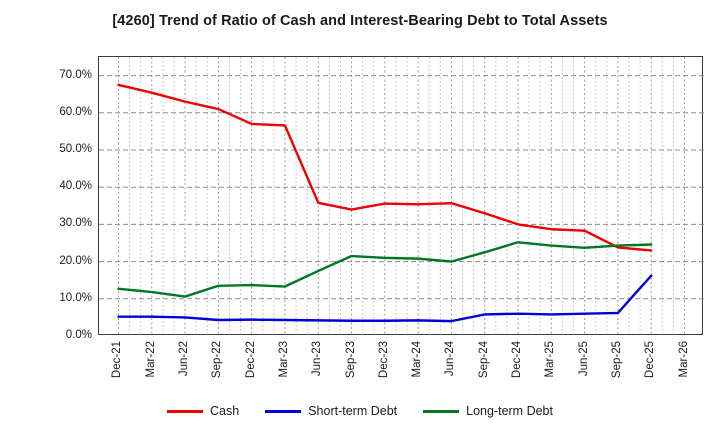 The height and width of the screenshot is (440, 720). What do you see at coordinates (75, 186) in the screenshot?
I see `y-axis-tick-label: 40.0%` at bounding box center [75, 186].